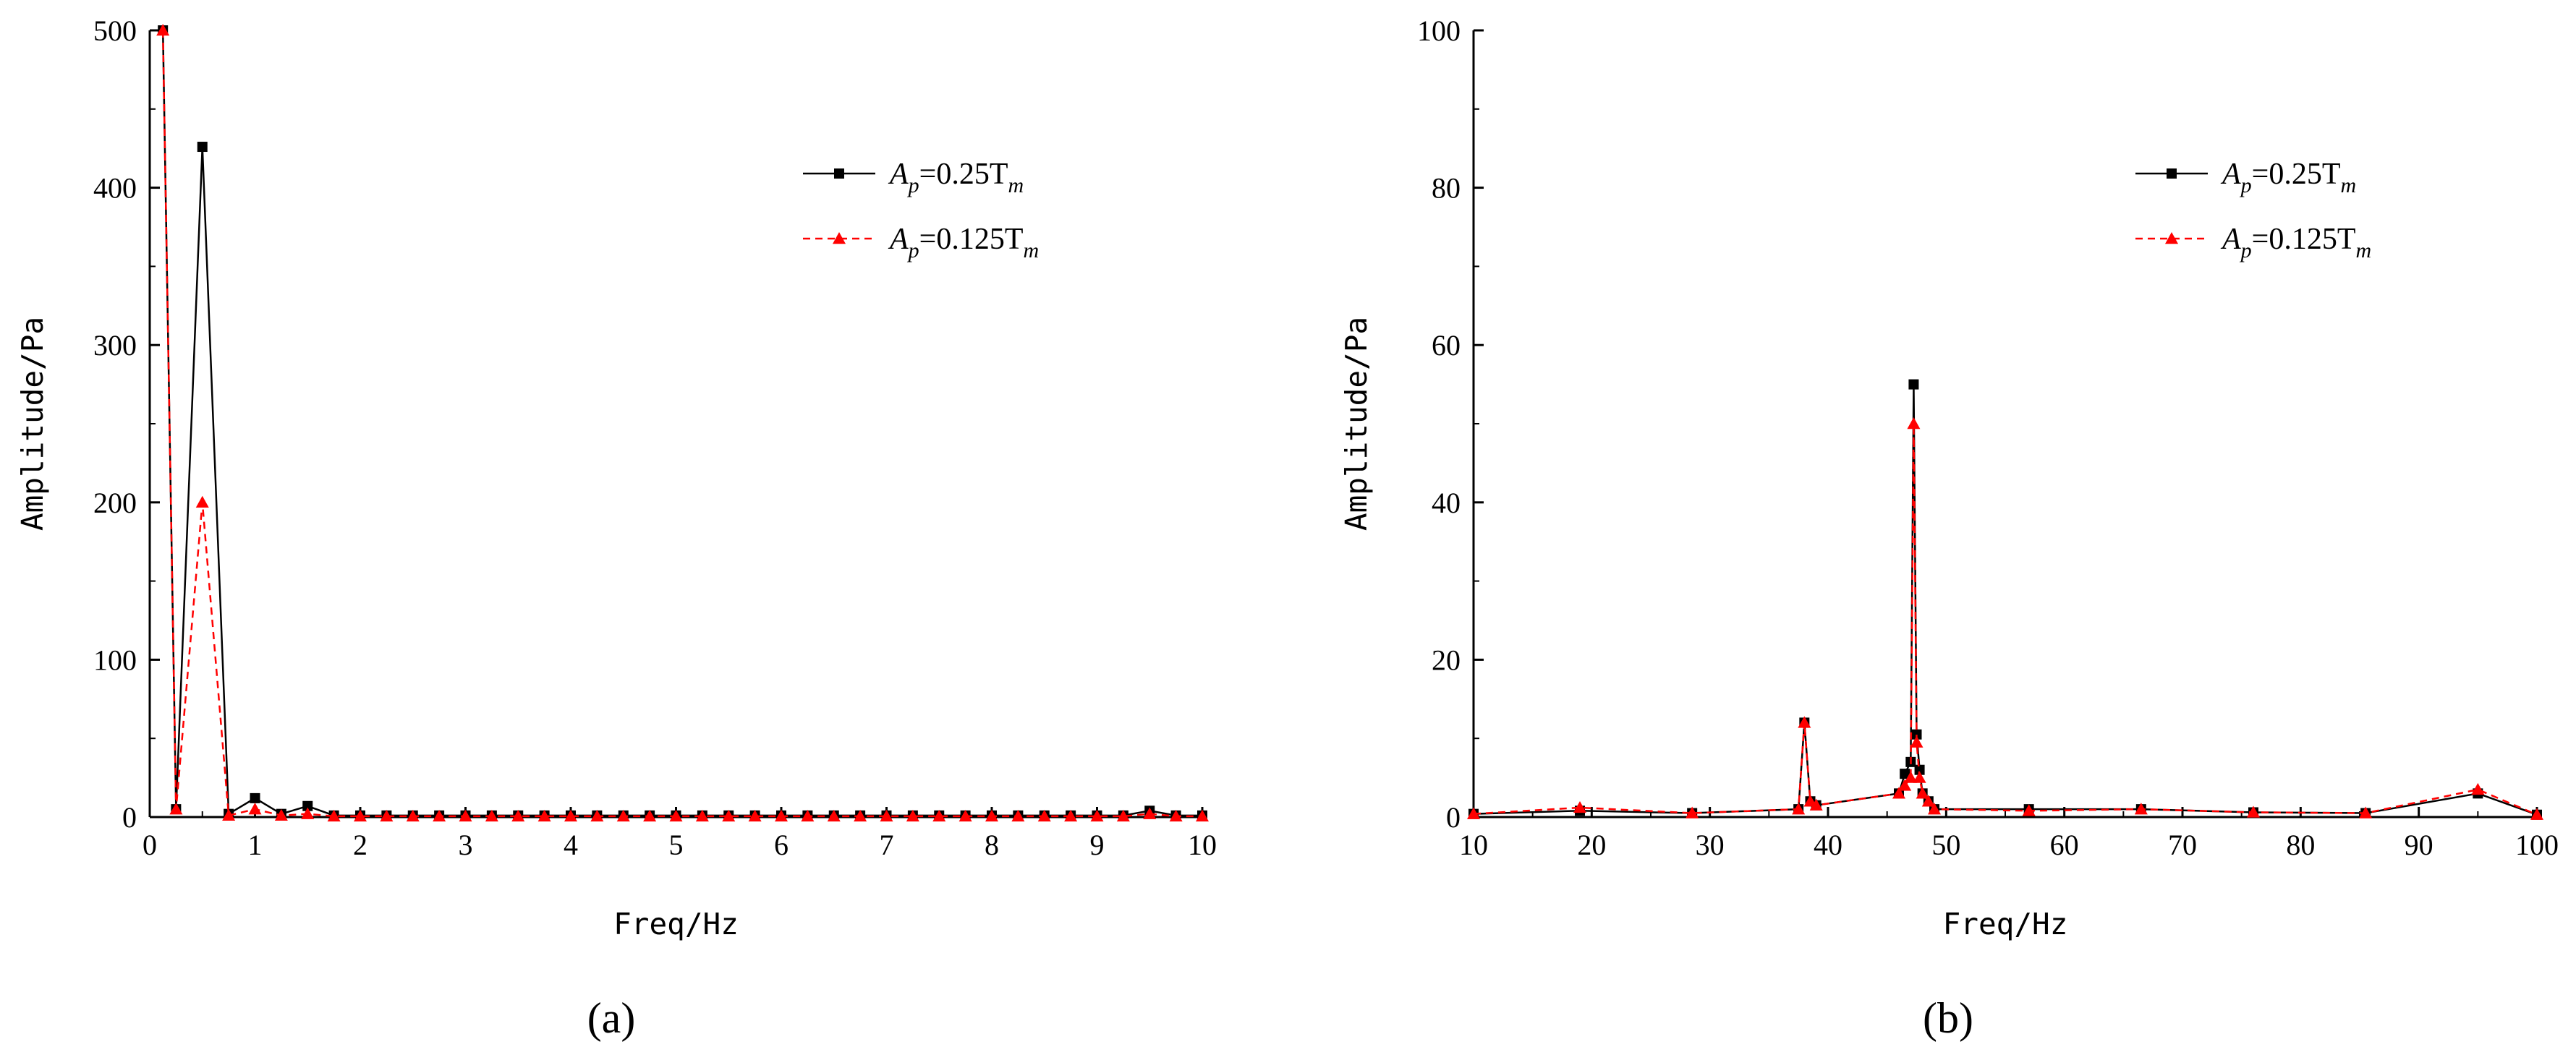  What do you see at coordinates (255, 845) in the screenshot?
I see `x-tick-label: 1` at bounding box center [255, 845].